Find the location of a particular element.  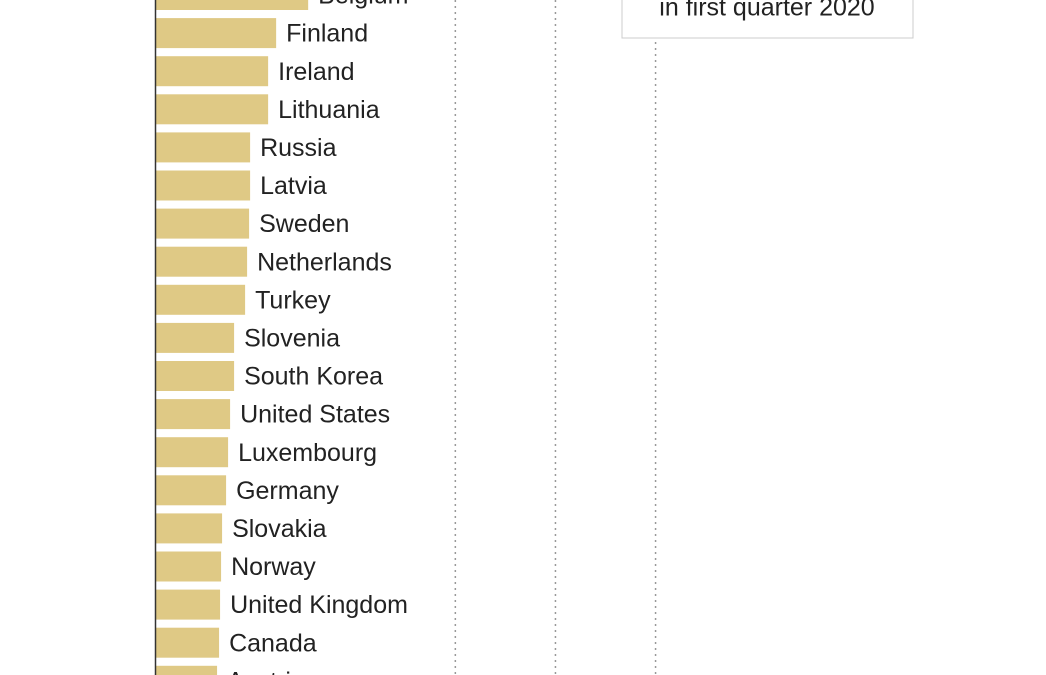

bar-label: Finland is located at coordinates (327, 34).